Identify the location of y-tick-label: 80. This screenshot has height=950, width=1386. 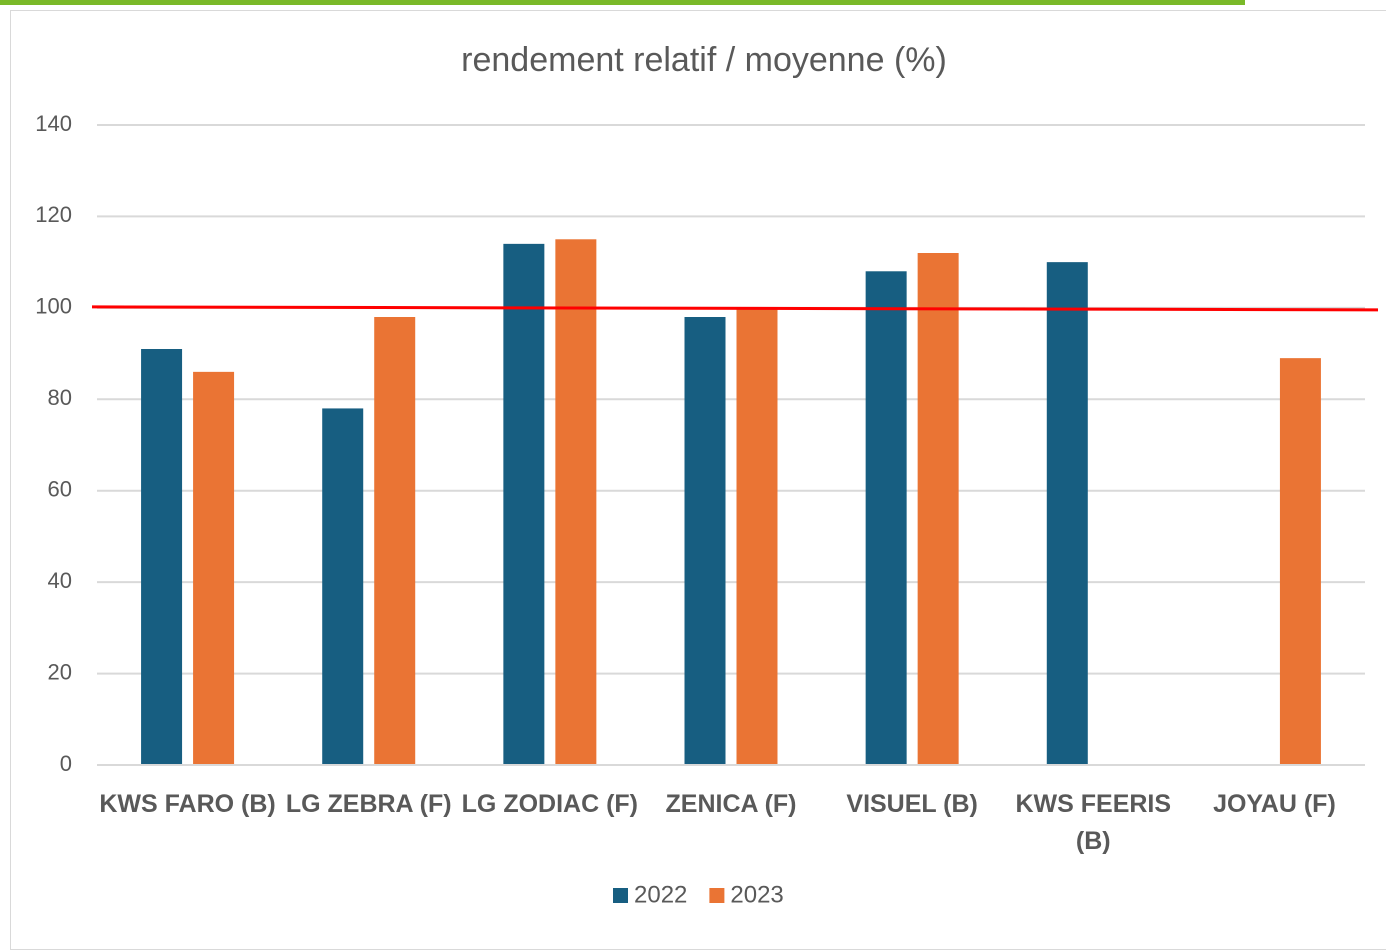
(60, 397).